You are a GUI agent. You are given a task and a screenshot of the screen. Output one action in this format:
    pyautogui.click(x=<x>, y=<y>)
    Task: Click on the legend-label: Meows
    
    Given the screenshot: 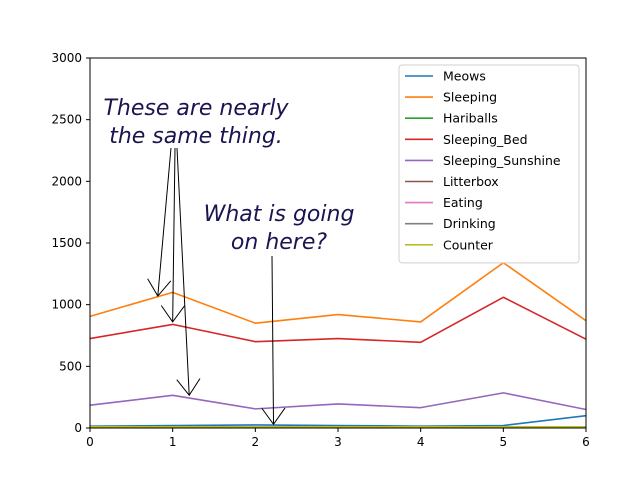 What is the action you would take?
    pyautogui.click(x=464, y=76)
    